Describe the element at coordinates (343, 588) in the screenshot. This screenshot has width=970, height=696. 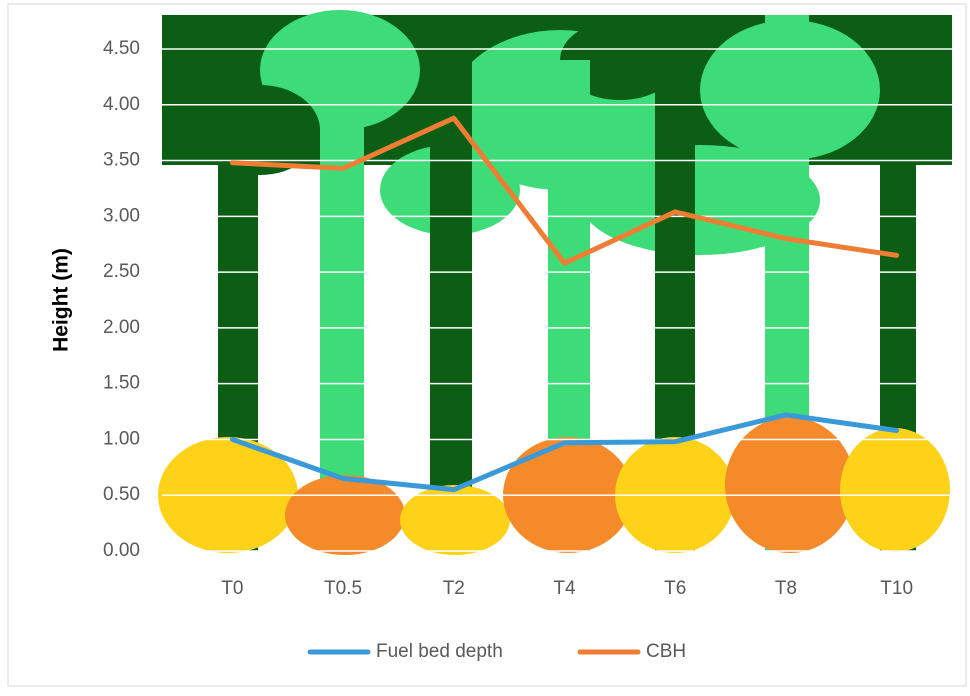
I see `x-tick-label: T0.5` at that location.